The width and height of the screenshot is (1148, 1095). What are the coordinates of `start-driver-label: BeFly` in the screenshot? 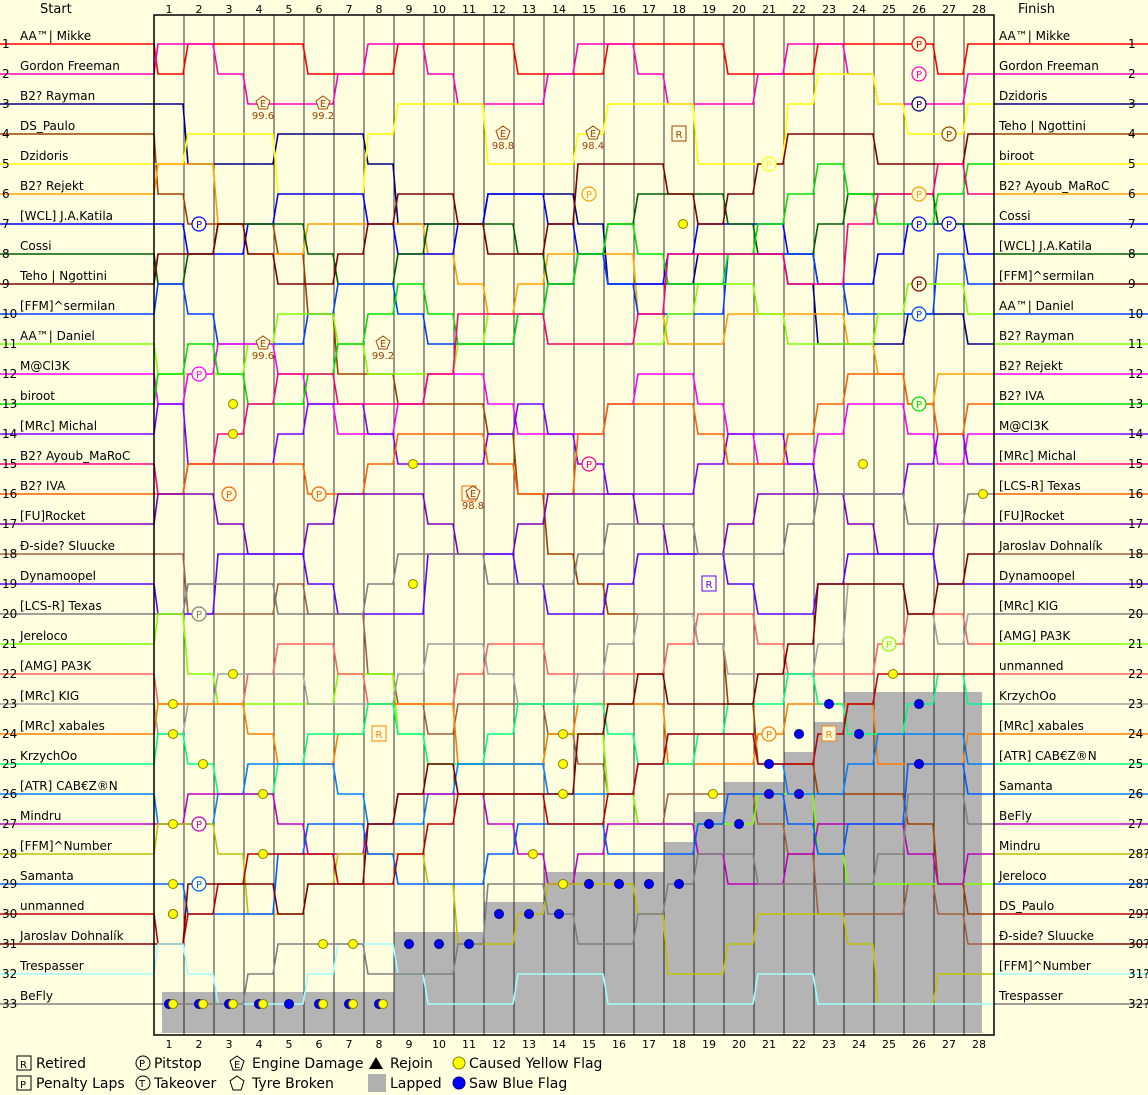 It's located at (36, 996).